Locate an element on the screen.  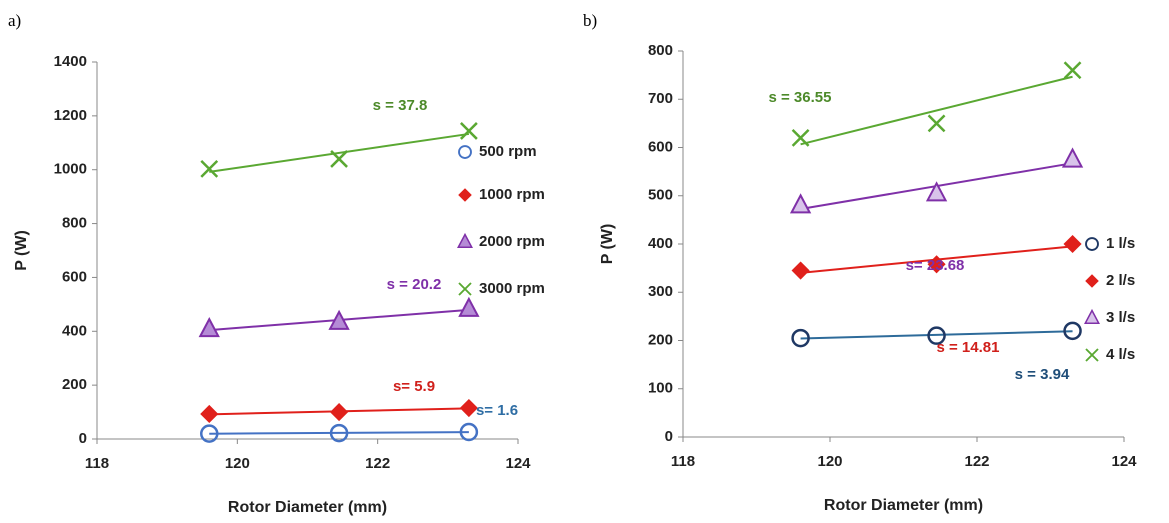
legend-label: 3000 rpm is located at coordinates (512, 288).